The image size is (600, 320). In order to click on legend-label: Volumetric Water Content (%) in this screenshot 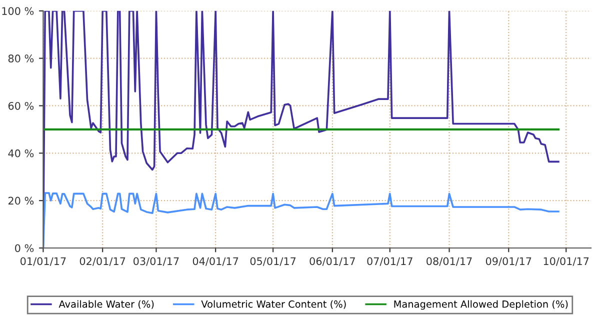, I will do `click(273, 304)`.